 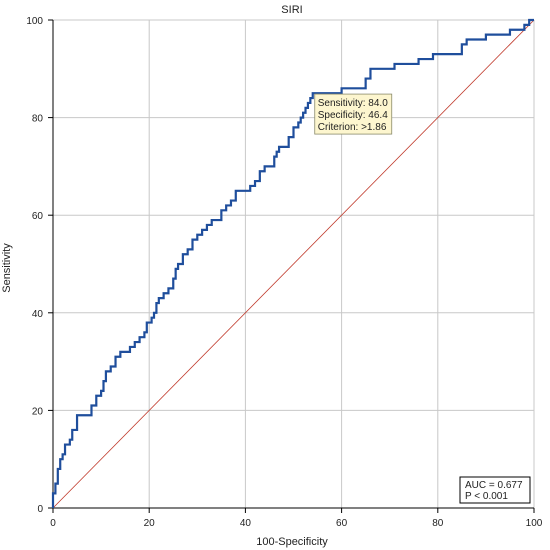 I want to click on stats-line: P < 0.001, so click(x=486, y=496).